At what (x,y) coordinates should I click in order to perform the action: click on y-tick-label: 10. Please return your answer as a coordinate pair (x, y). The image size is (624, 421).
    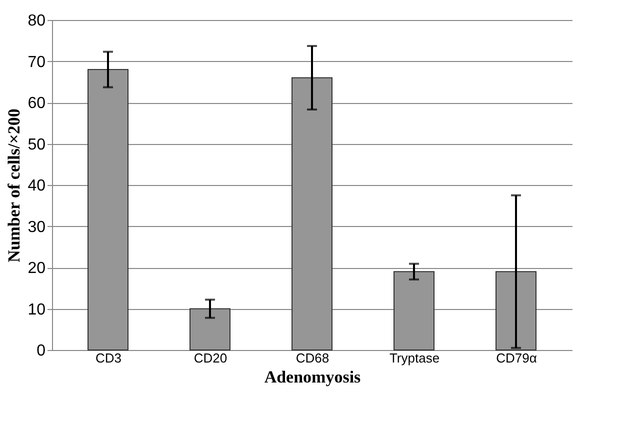
    Looking at the image, I should click on (37, 309).